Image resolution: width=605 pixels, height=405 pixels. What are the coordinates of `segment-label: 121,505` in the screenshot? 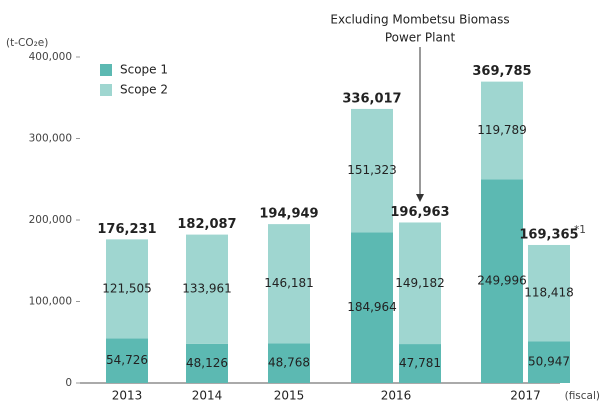 It's located at (127, 288).